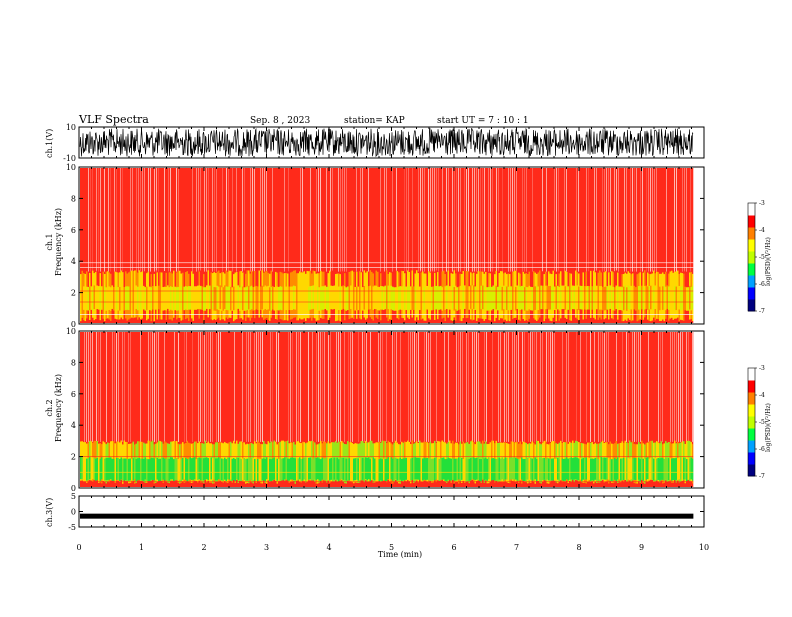 The height and width of the screenshot is (617, 792). I want to click on x-tick-label: 2, so click(203, 547).